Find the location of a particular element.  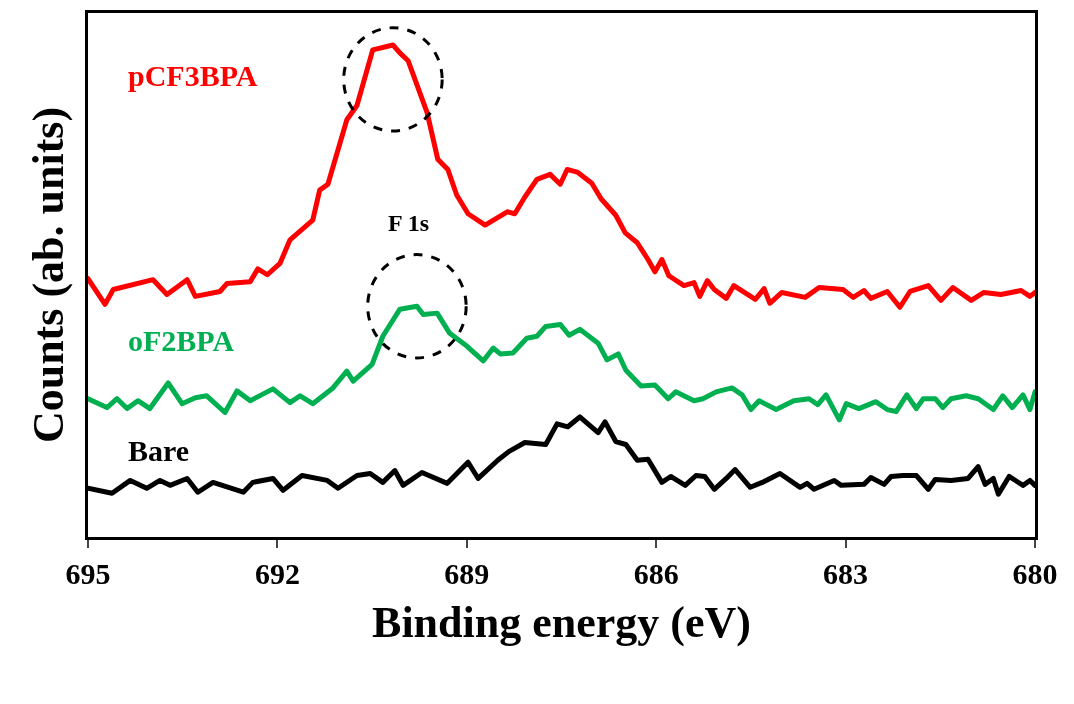

x-tick-label: 689 is located at coordinates (467, 573).